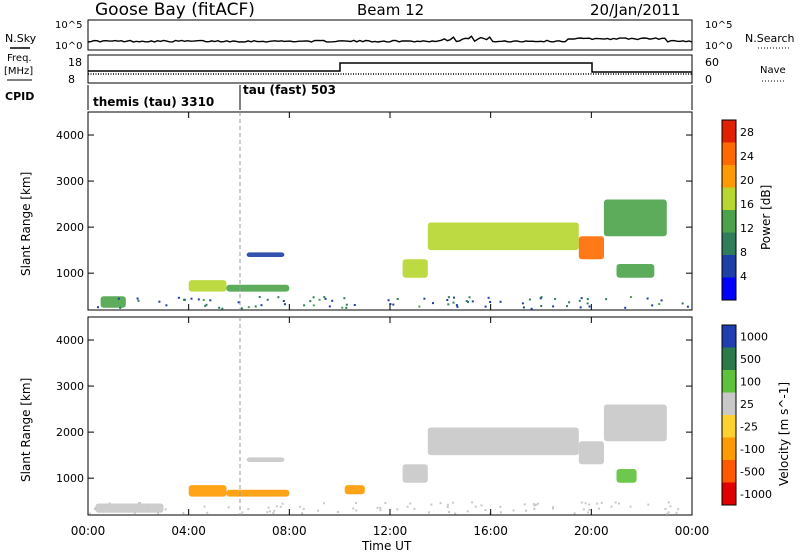  What do you see at coordinates (26, 430) in the screenshot?
I see `velocity-ylabel: Slant Range [km]` at bounding box center [26, 430].